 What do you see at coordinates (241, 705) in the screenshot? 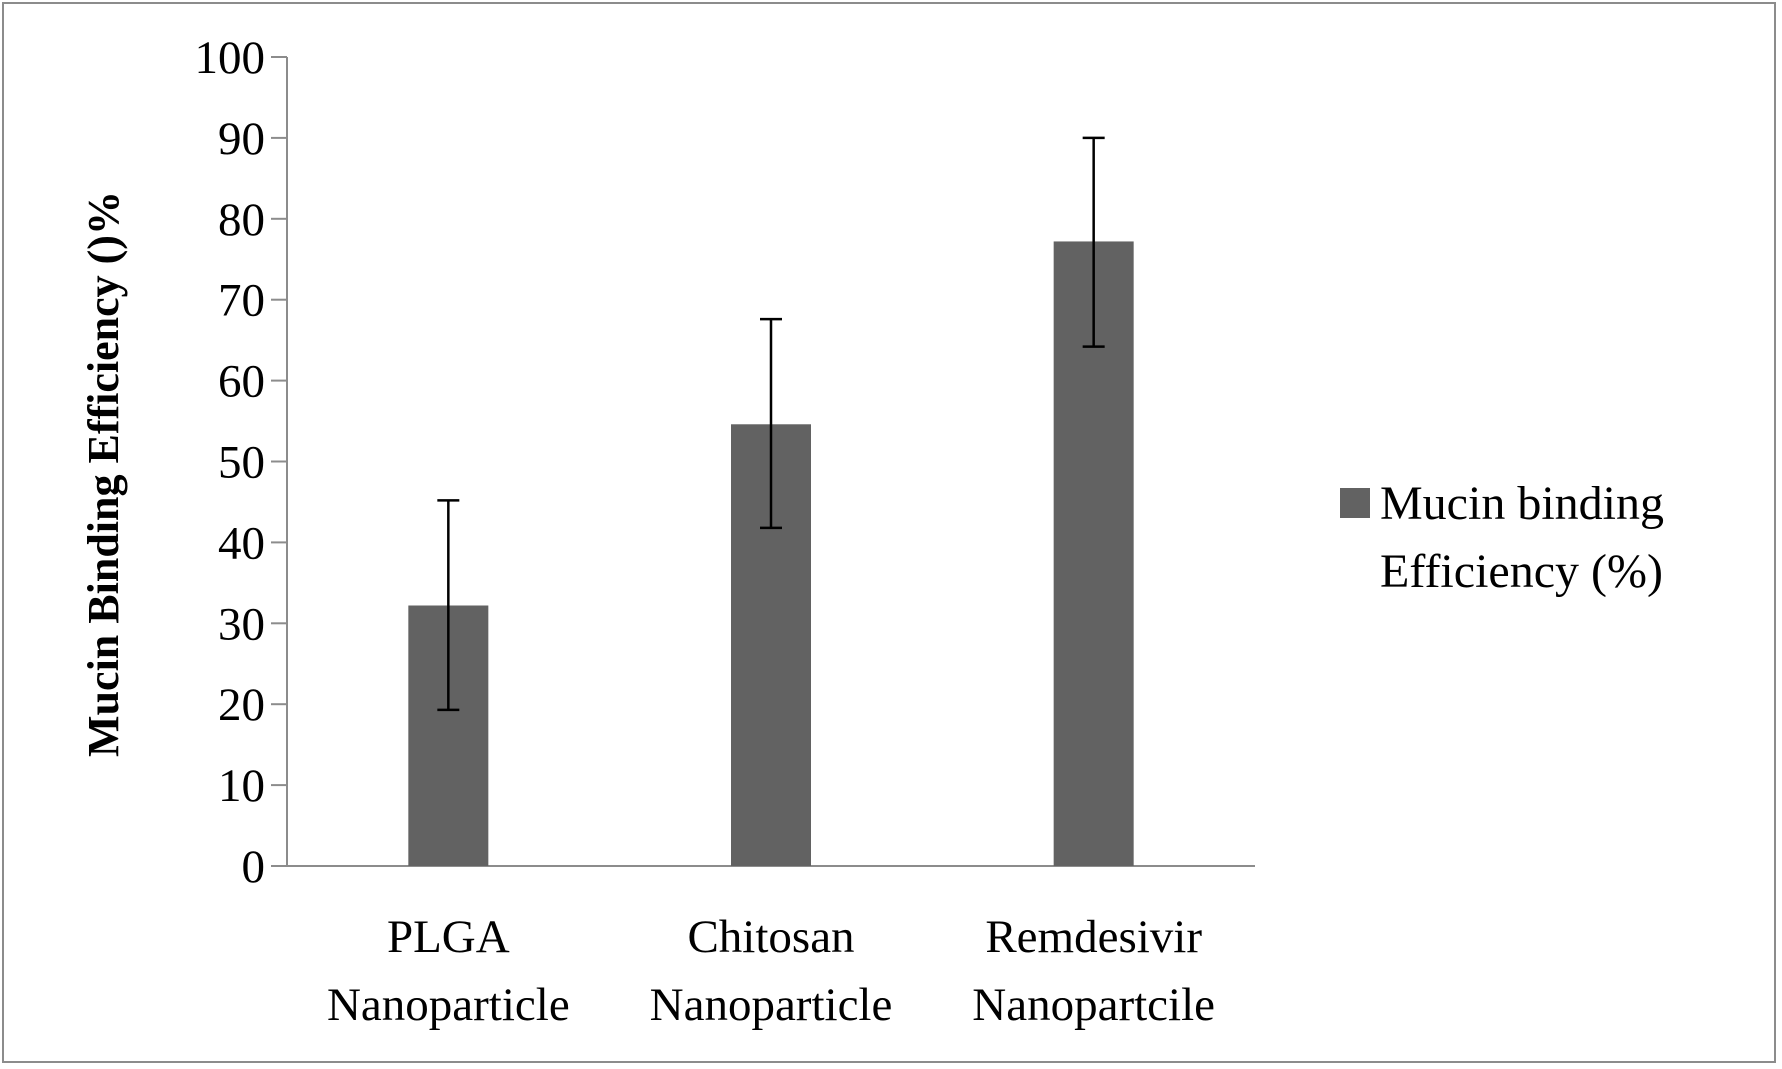
I see `y-tick-label: 20` at bounding box center [241, 705].